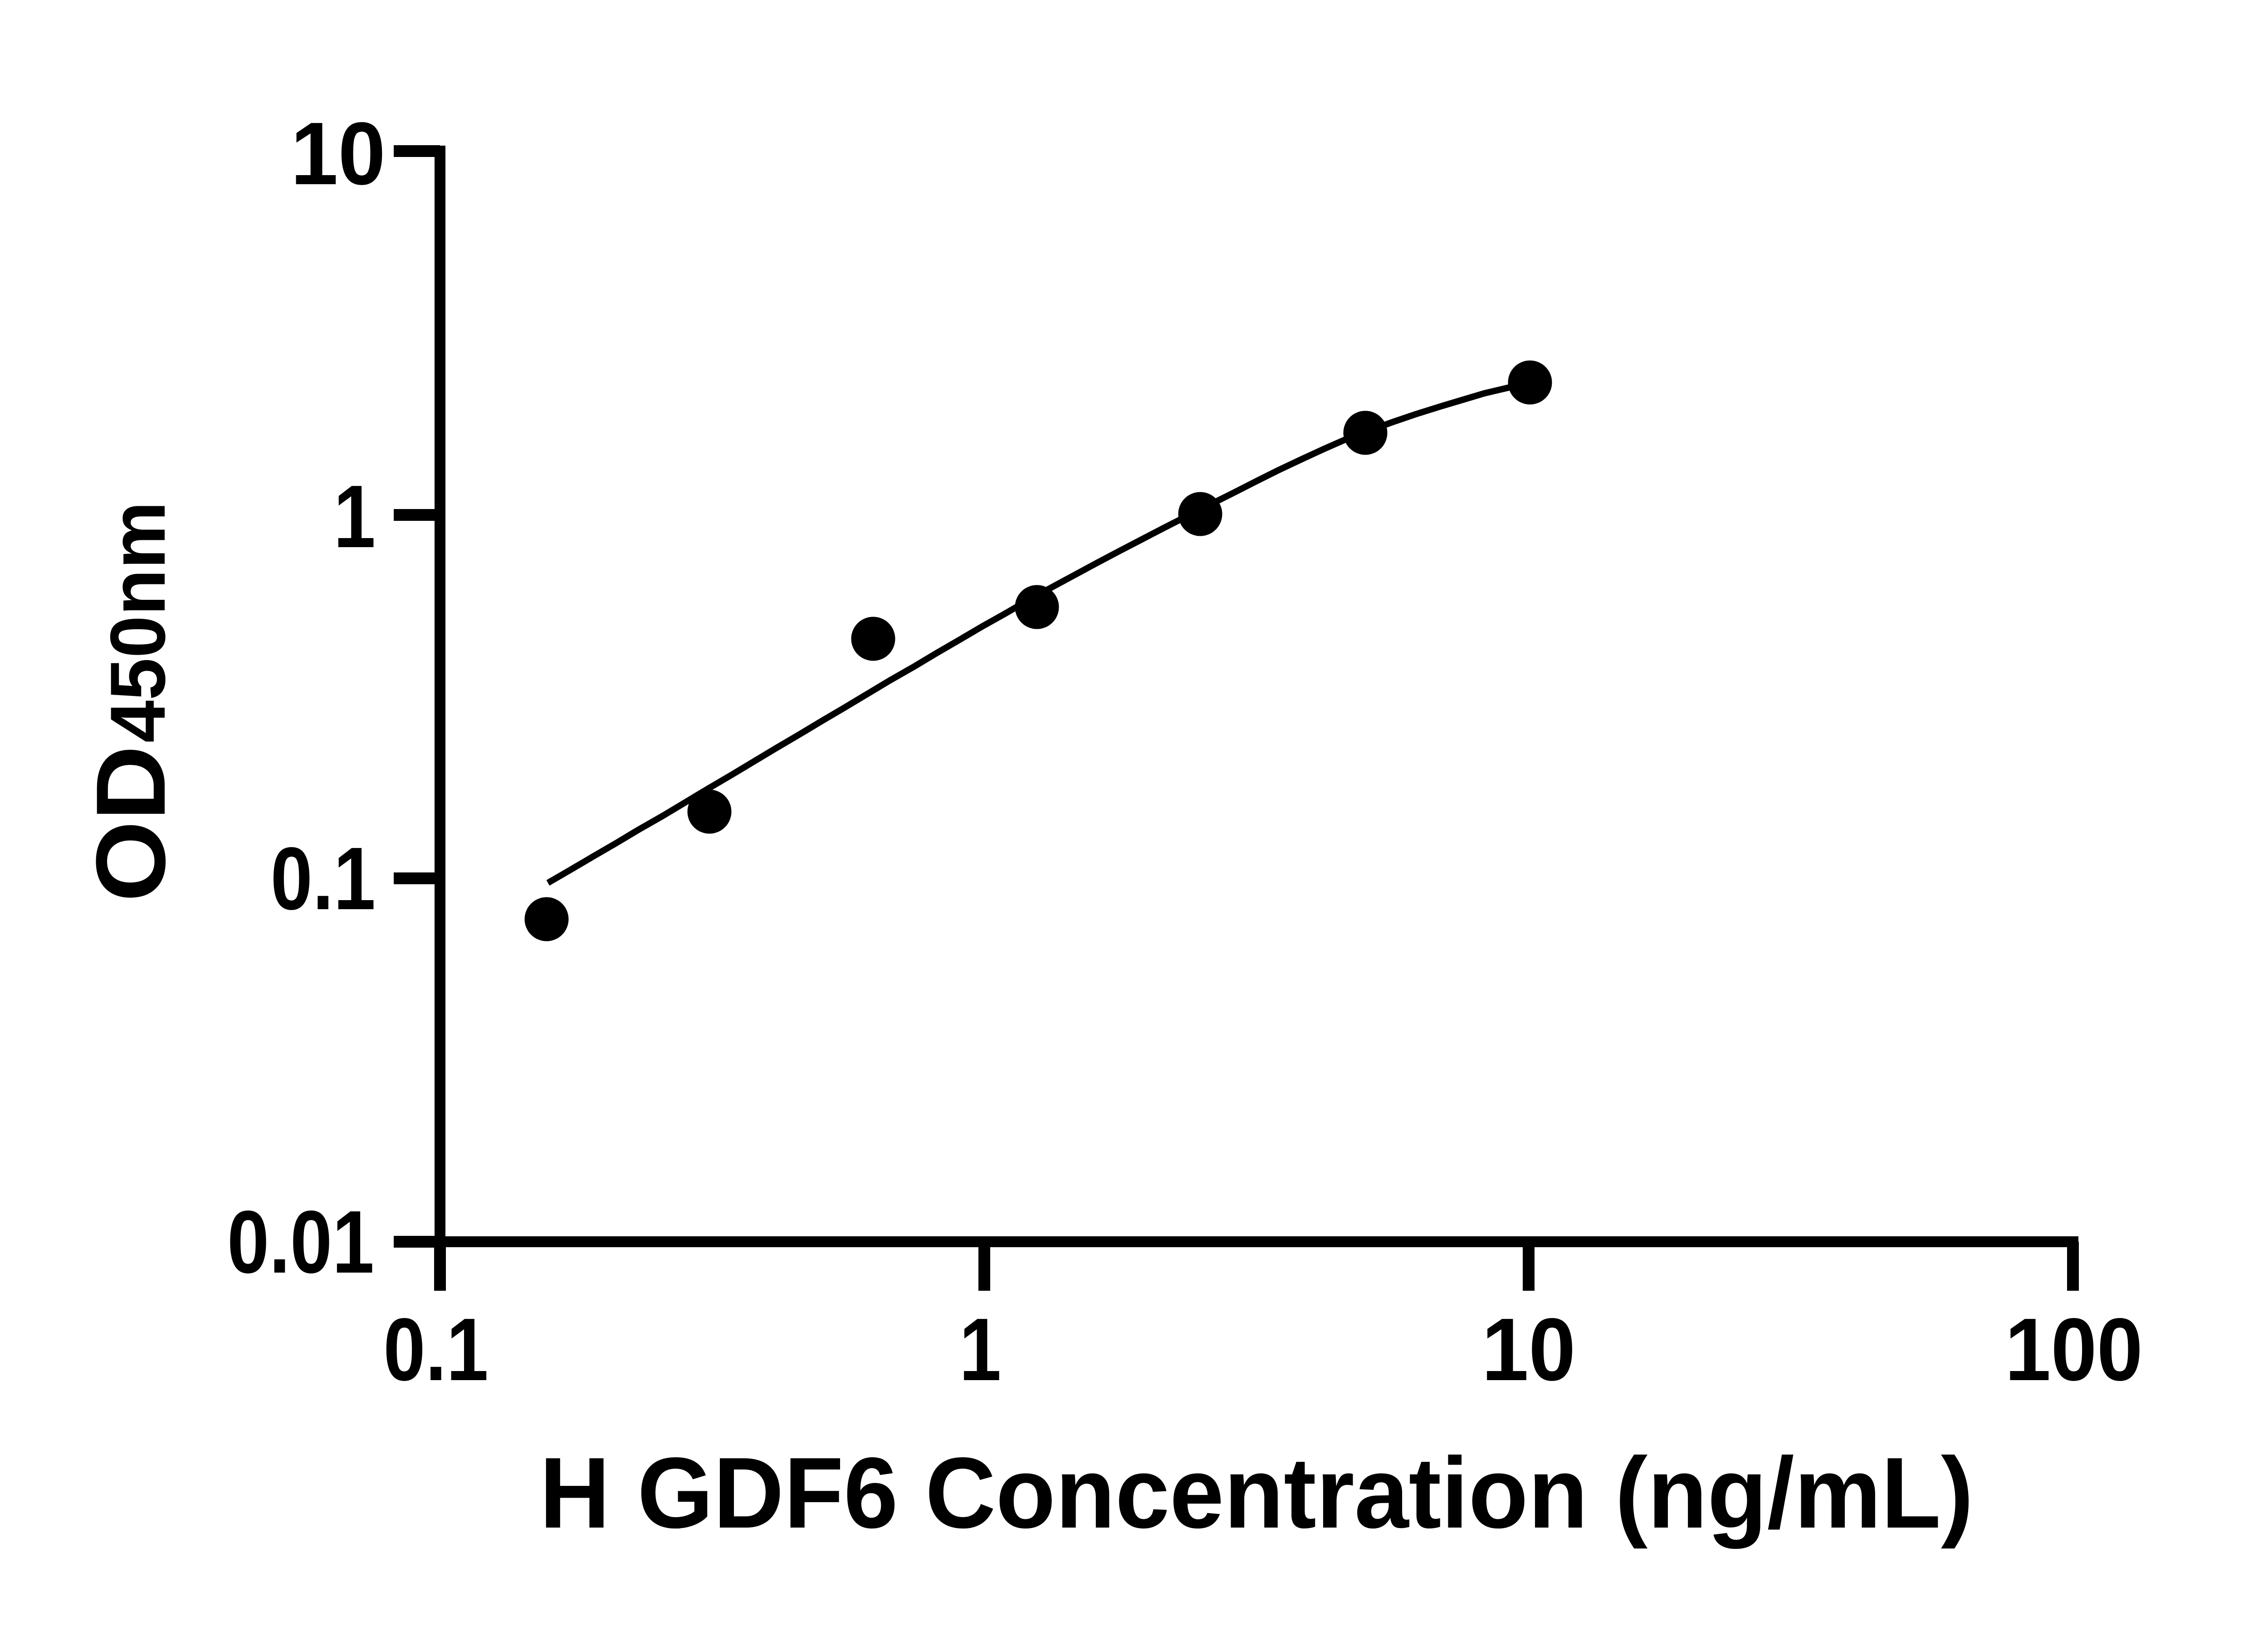  I want to click on svg-text: H GDF6 Concentration (ng/mL), so click(1256, 1493).